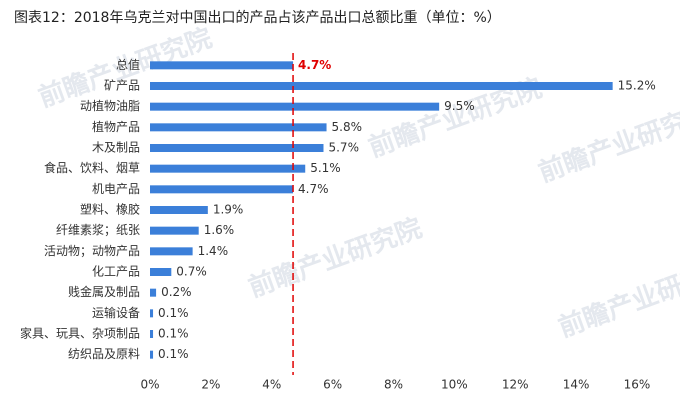 The image size is (680, 405). What do you see at coordinates (122, 86) in the screenshot?
I see `y-tick-label: 矿产品` at bounding box center [122, 86].